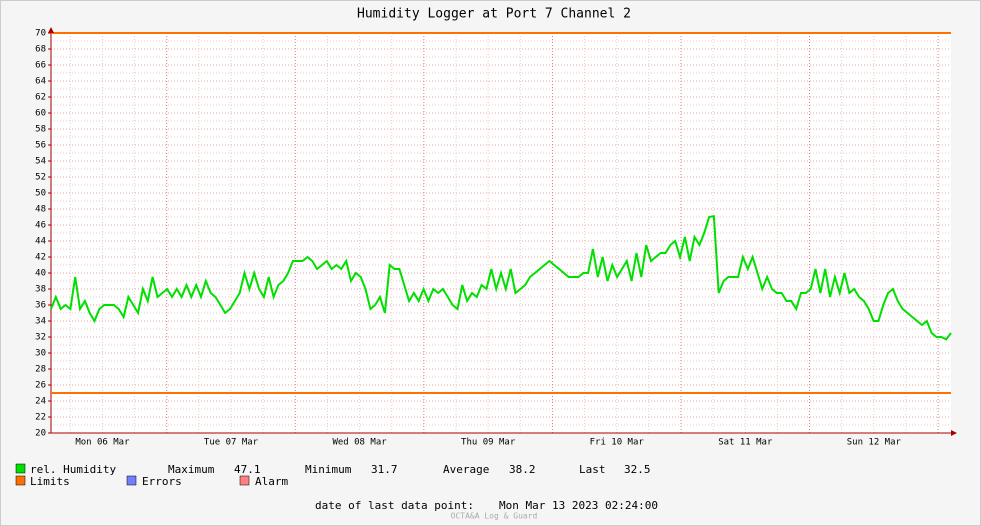  What do you see at coordinates (328, 469) in the screenshot?
I see `stat-label: Minimum` at bounding box center [328, 469].